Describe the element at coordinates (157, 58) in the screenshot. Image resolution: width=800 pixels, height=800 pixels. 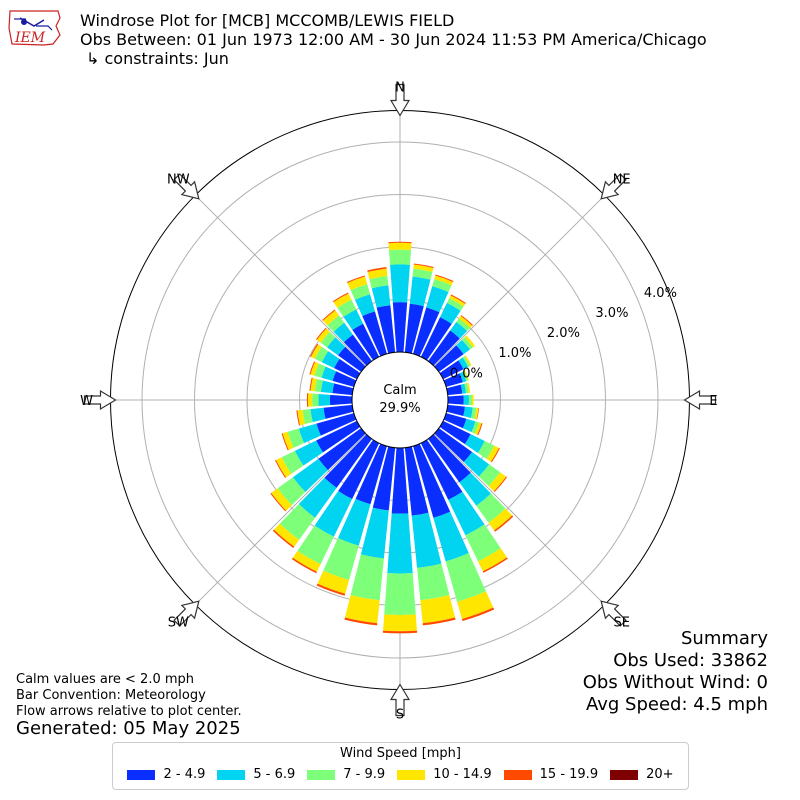
I see `title-line-3: ↳ constraints: Jun` at that location.